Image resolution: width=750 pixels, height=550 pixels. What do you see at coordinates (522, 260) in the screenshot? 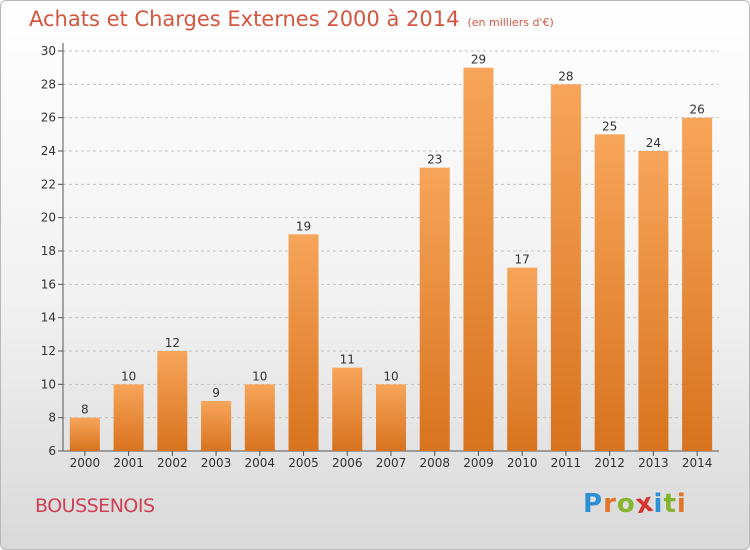
I see `data-label: 17` at bounding box center [522, 260].